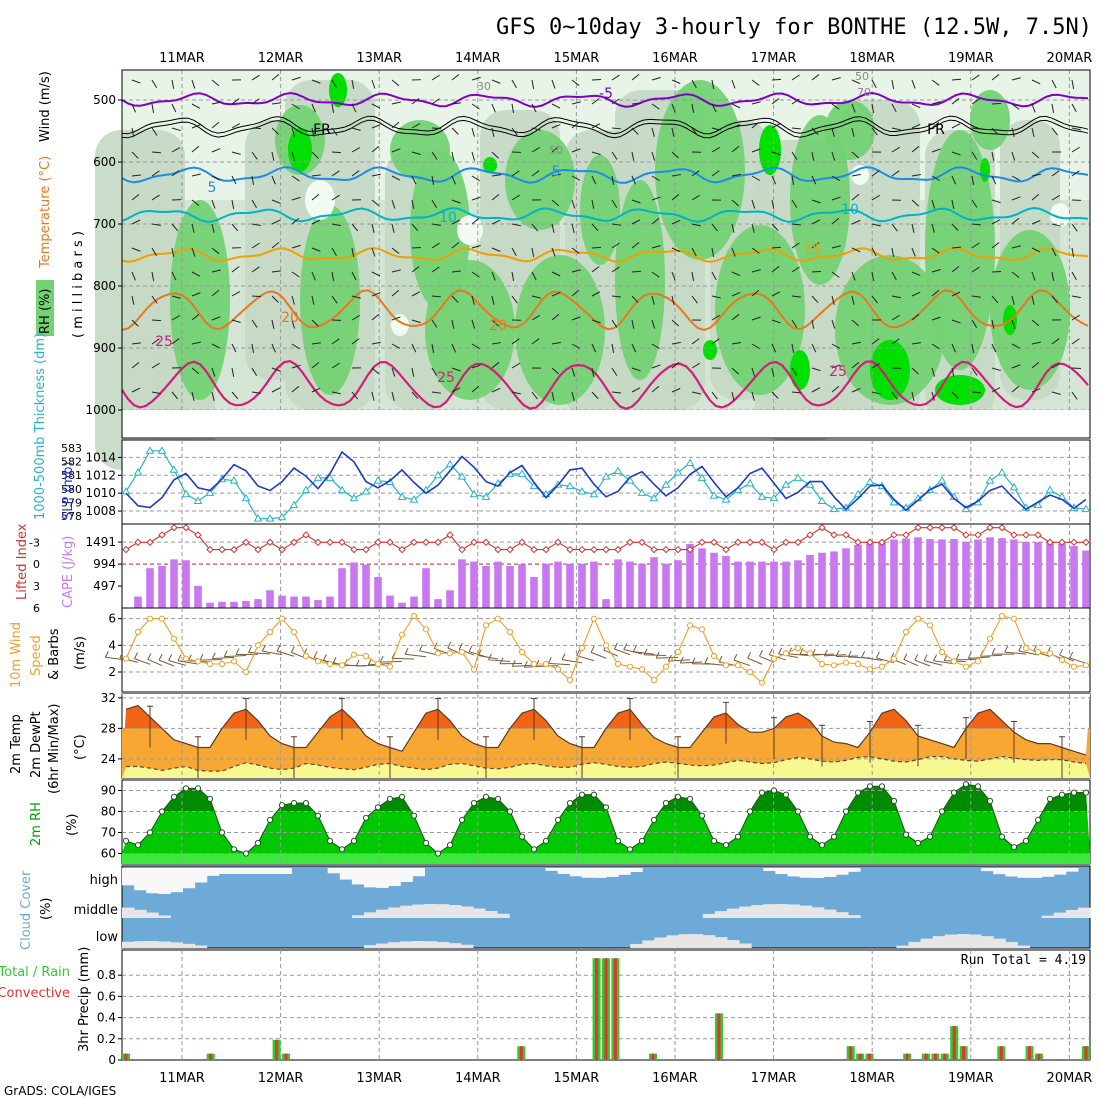  Describe the element at coordinates (606, 649) in the screenshot. I see `wind-speed-series` at that location.